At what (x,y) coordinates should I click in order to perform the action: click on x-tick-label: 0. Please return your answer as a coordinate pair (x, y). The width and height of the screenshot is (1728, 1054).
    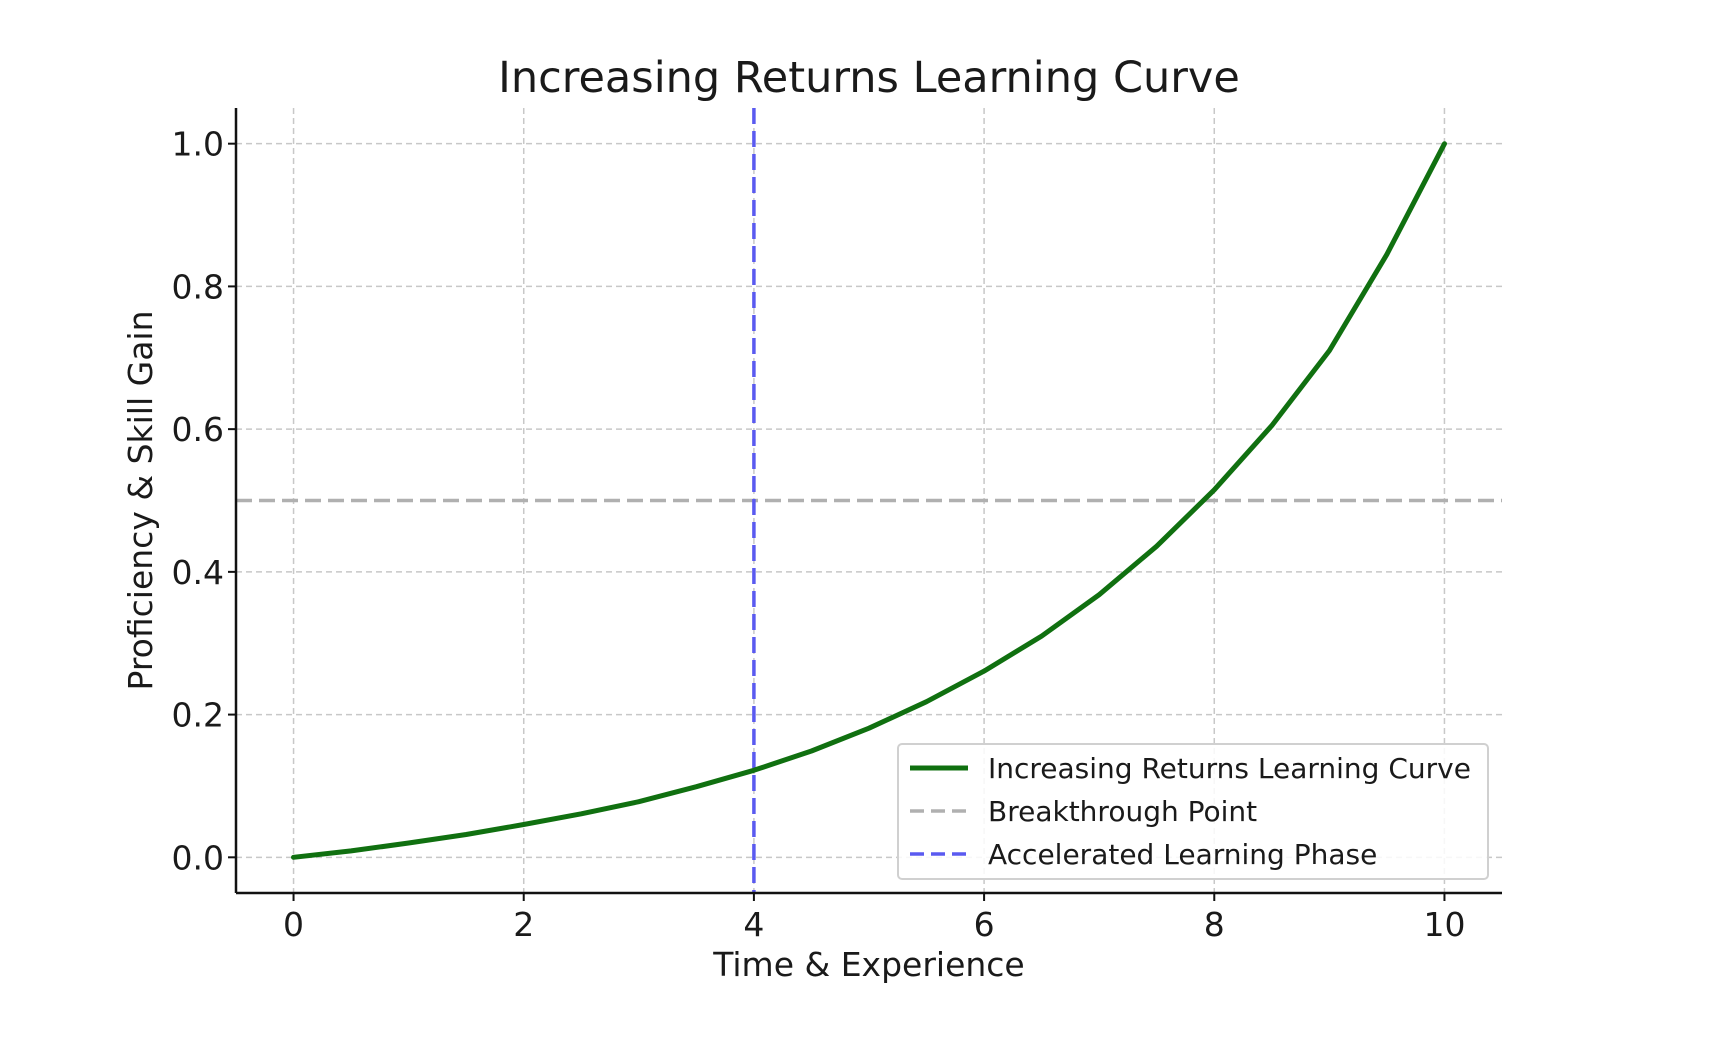
    Looking at the image, I should click on (293, 924).